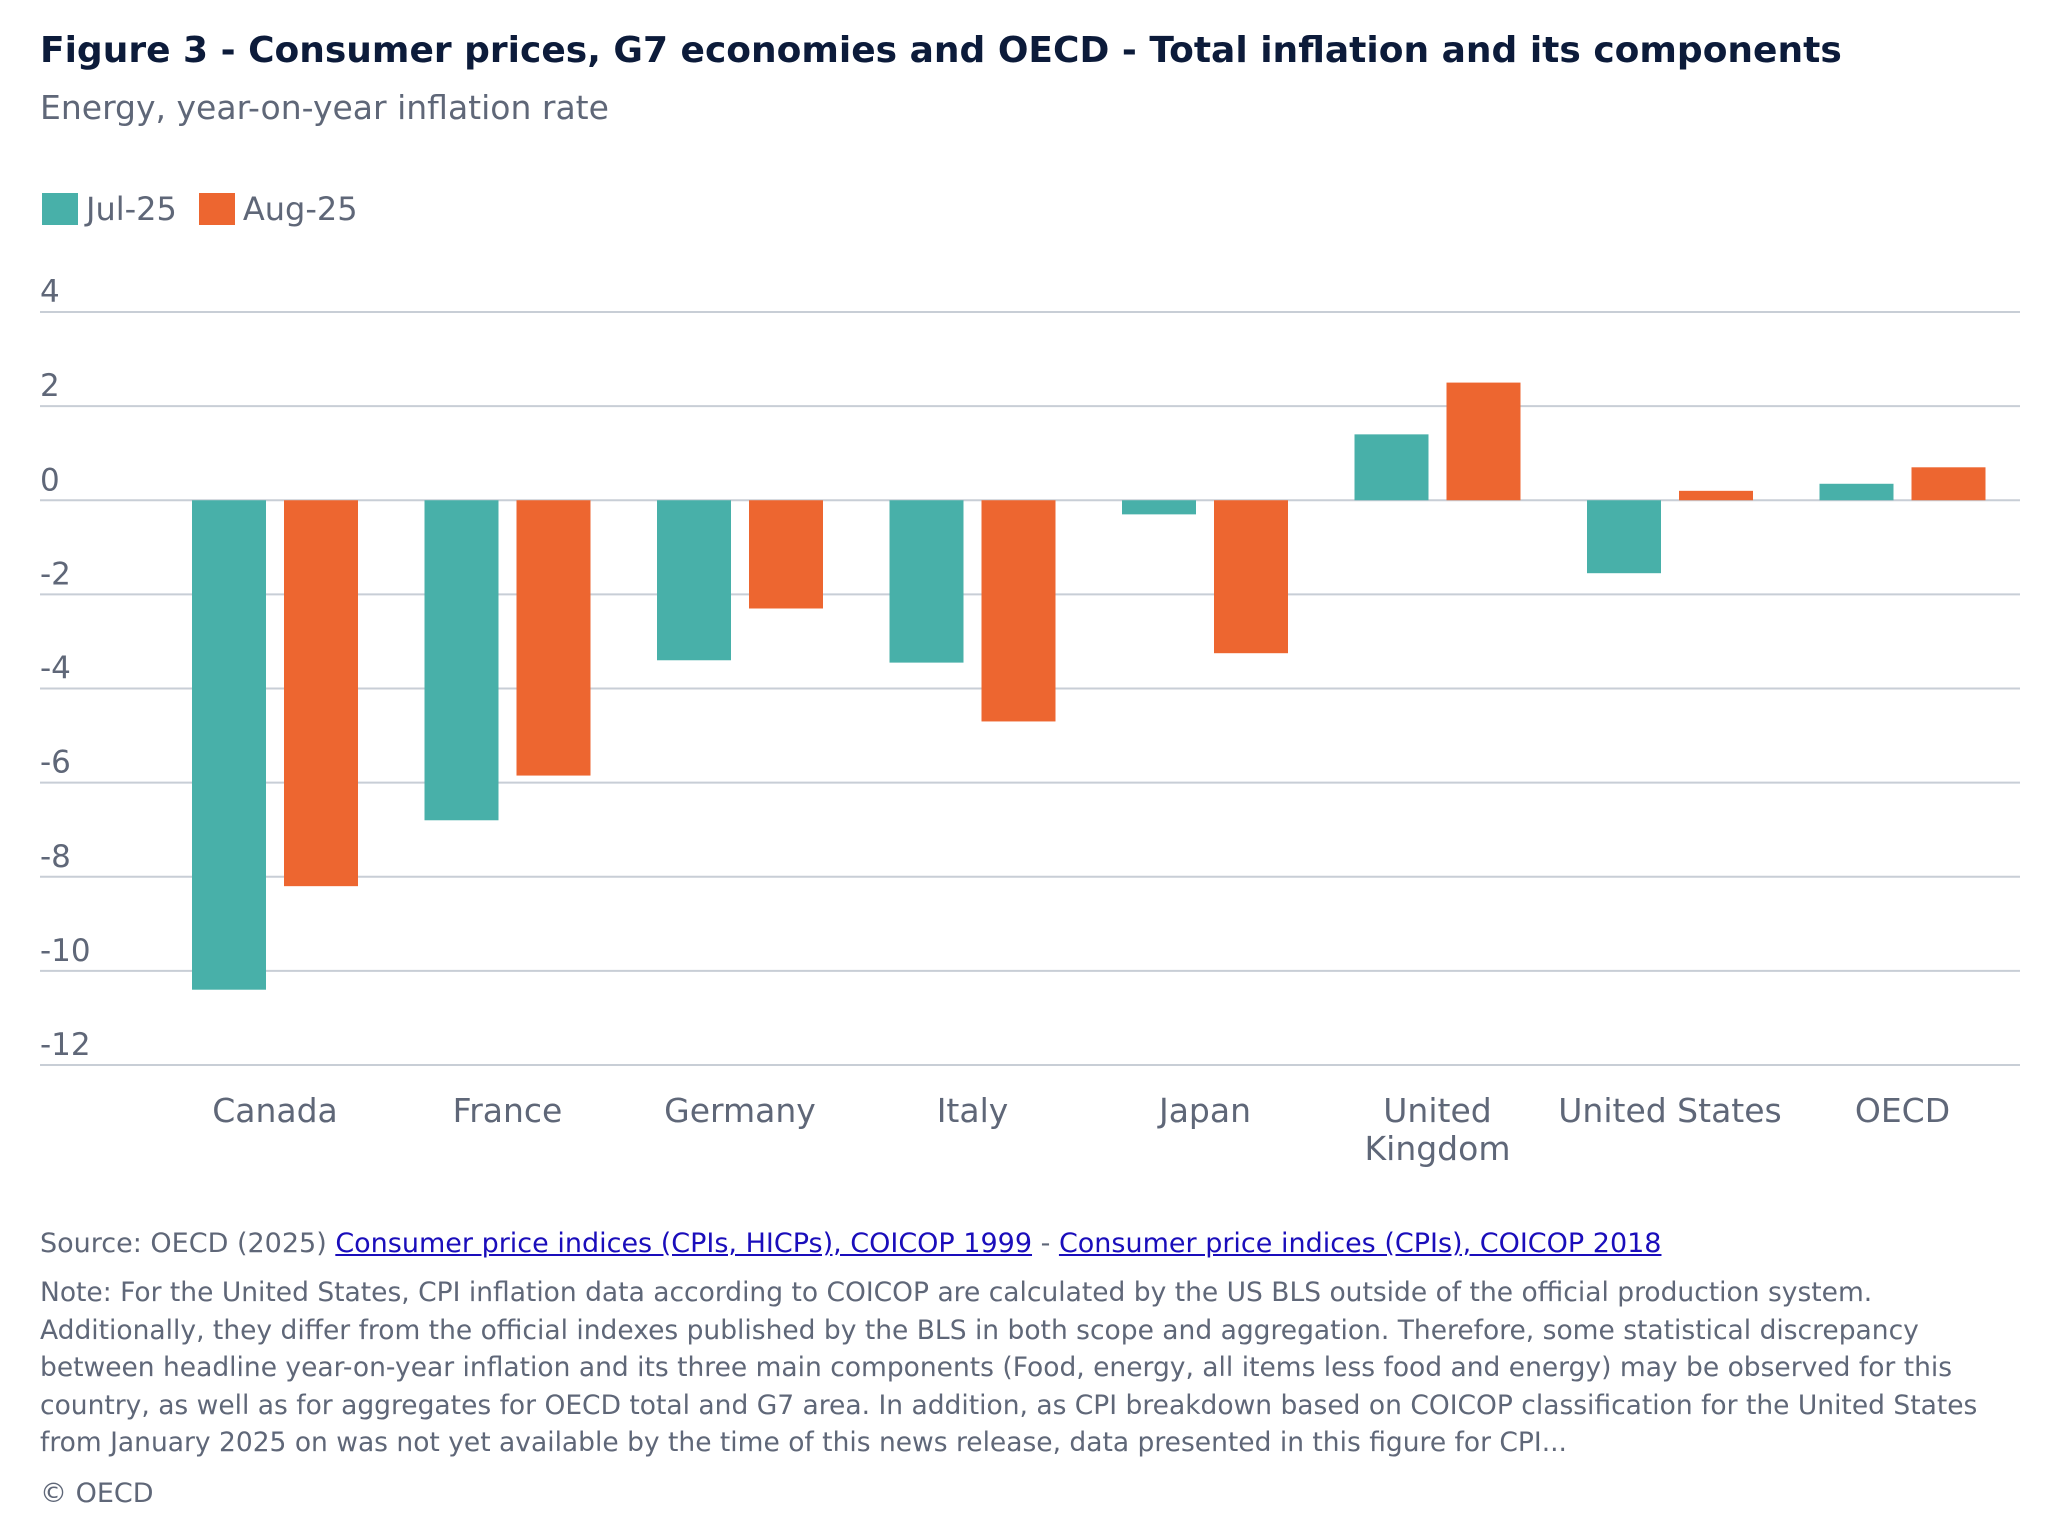 The width and height of the screenshot is (2048, 1536). I want to click on y-tick-label: -8, so click(55, 857).